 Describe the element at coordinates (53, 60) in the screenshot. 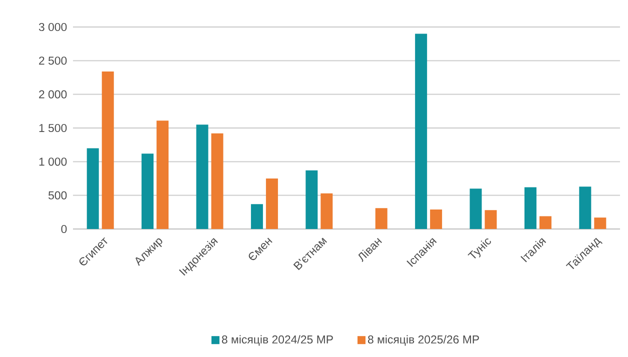

I see `y-tick-label: 2 500` at that location.